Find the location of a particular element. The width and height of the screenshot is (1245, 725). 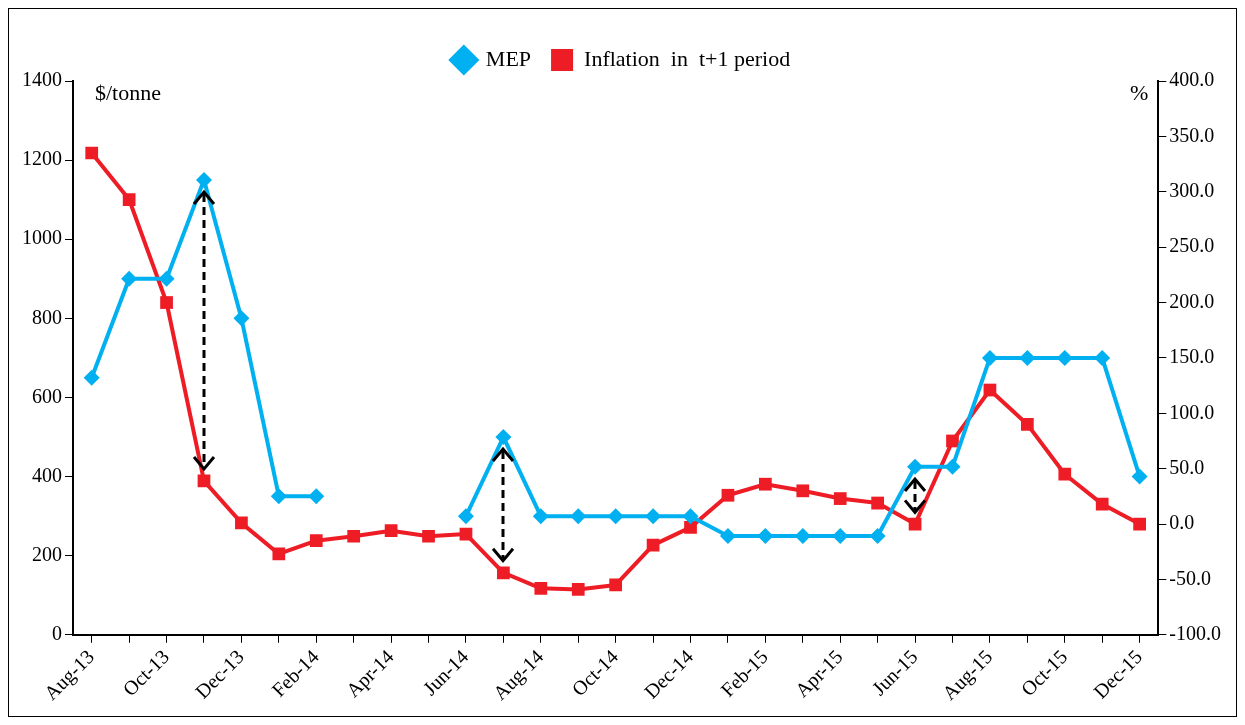

y2-tick-label: 100.0 is located at coordinates (1192, 411).